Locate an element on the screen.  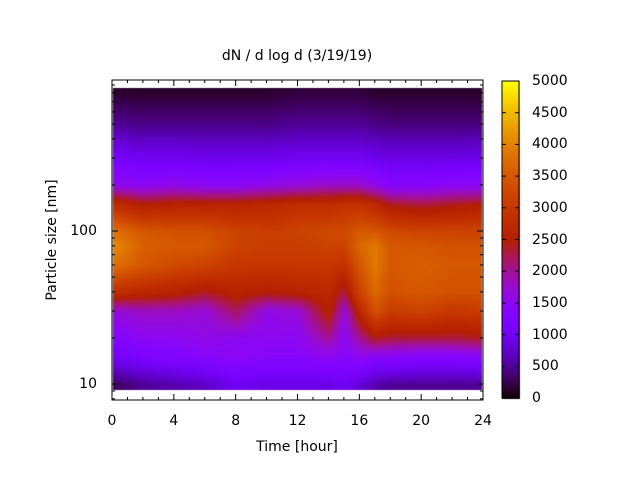
colorbar-tick-label: 4500 is located at coordinates (550, 112).